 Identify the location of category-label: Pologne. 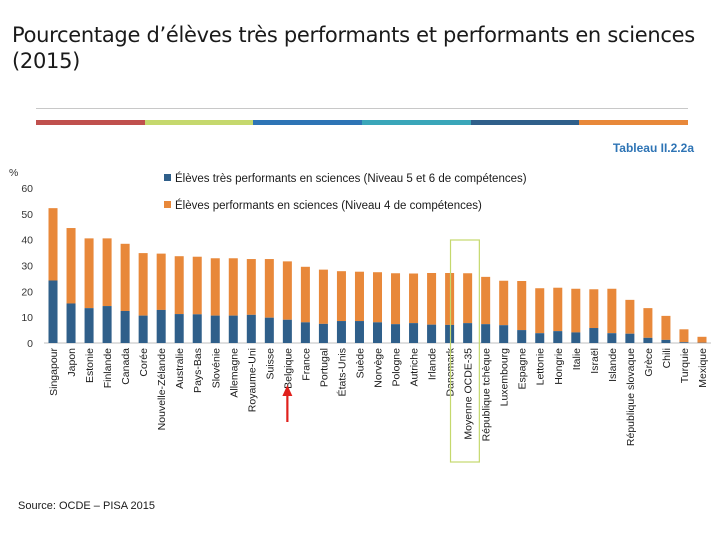
(397, 367).